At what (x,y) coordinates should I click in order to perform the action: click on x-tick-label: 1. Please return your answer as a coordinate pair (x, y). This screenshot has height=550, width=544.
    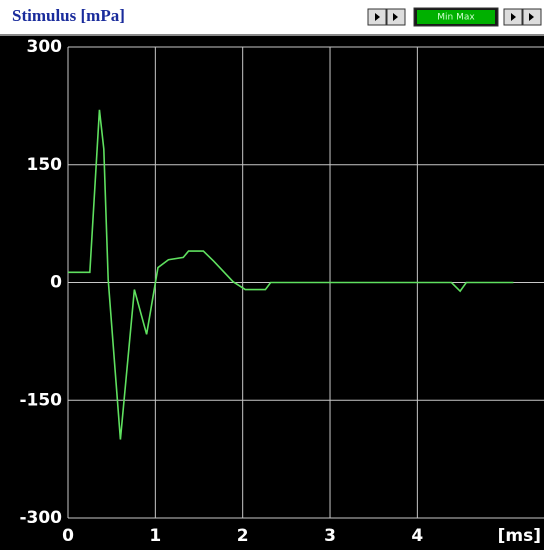
    Looking at the image, I should click on (155, 536).